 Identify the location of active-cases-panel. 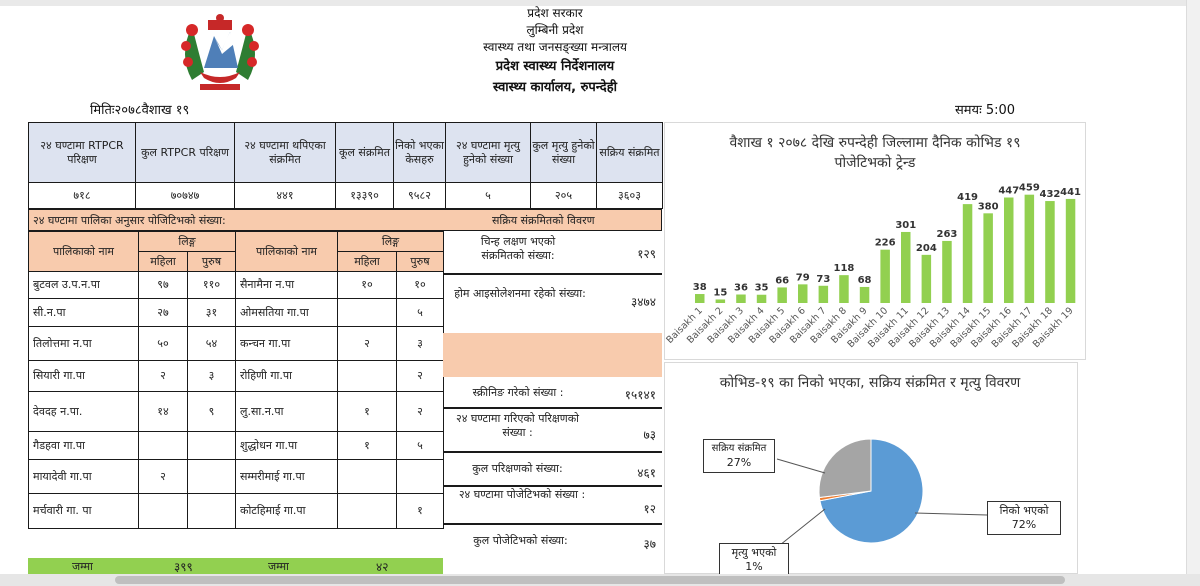
(552, 394).